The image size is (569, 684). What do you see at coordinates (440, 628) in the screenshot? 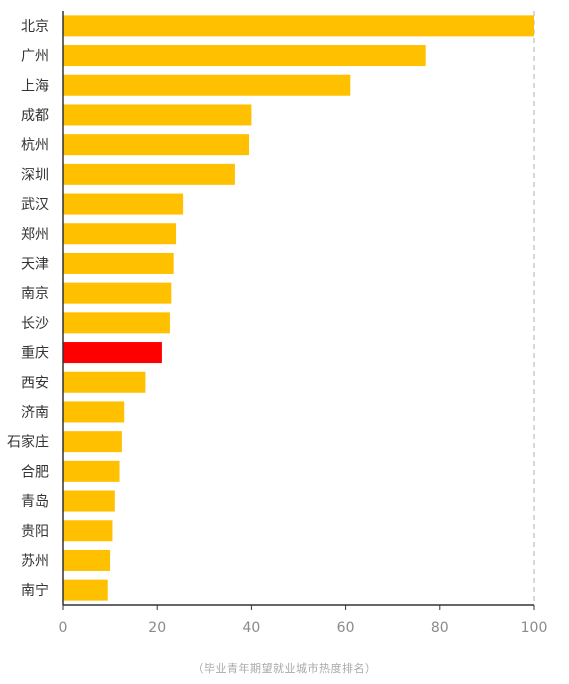
I see `x-tick-label-4: 80` at bounding box center [440, 628].